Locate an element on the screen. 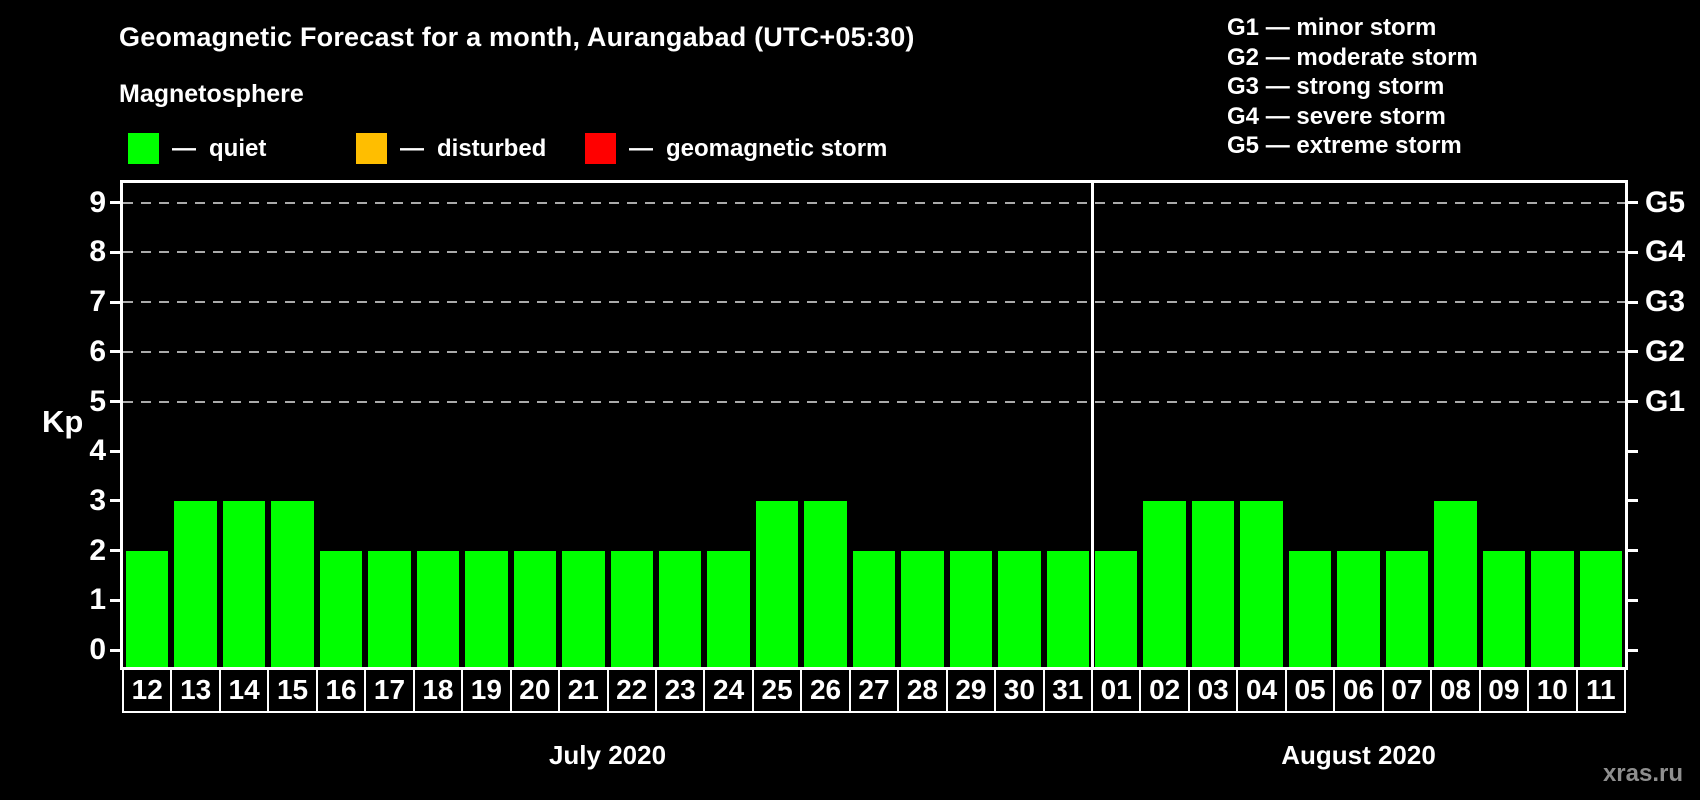  day-label-22: 22 is located at coordinates (631, 690).